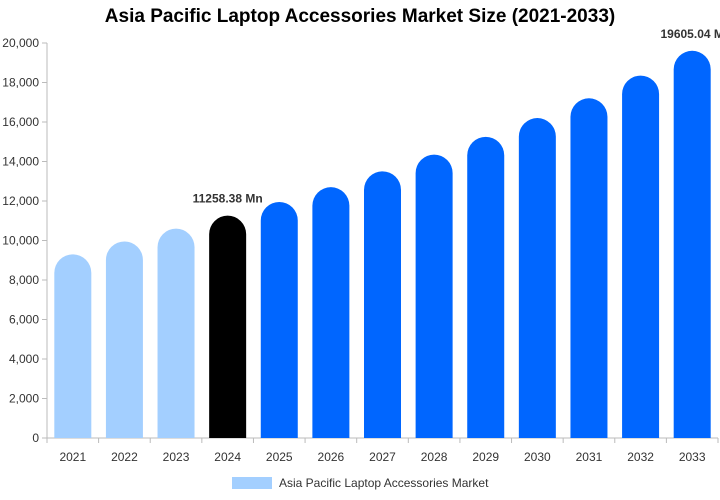 The image size is (720, 500). I want to click on y-tick-label: 0, so click(35, 438).